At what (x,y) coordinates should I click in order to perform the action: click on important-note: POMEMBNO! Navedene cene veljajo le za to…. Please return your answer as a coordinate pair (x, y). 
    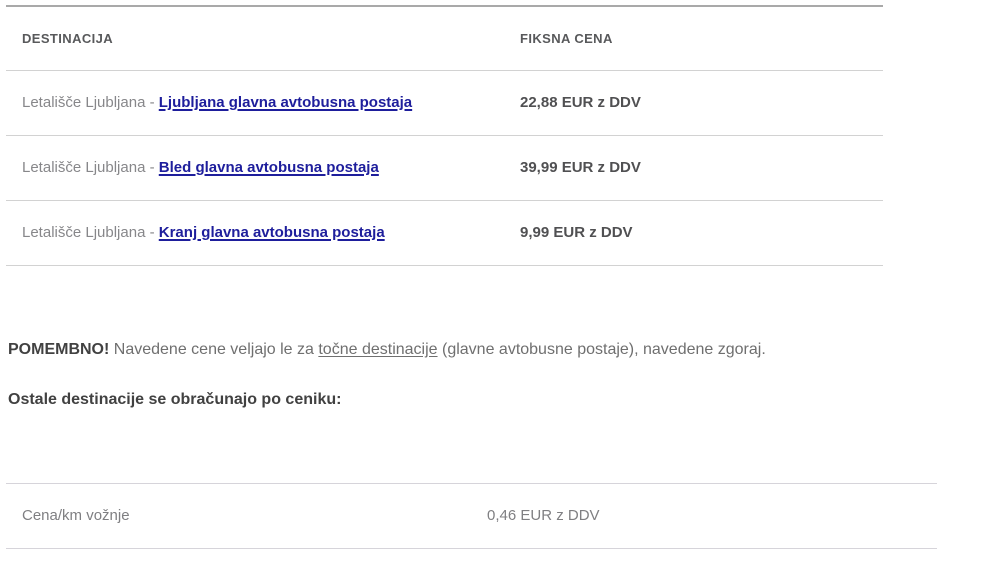
    Looking at the image, I should click on (504, 349).